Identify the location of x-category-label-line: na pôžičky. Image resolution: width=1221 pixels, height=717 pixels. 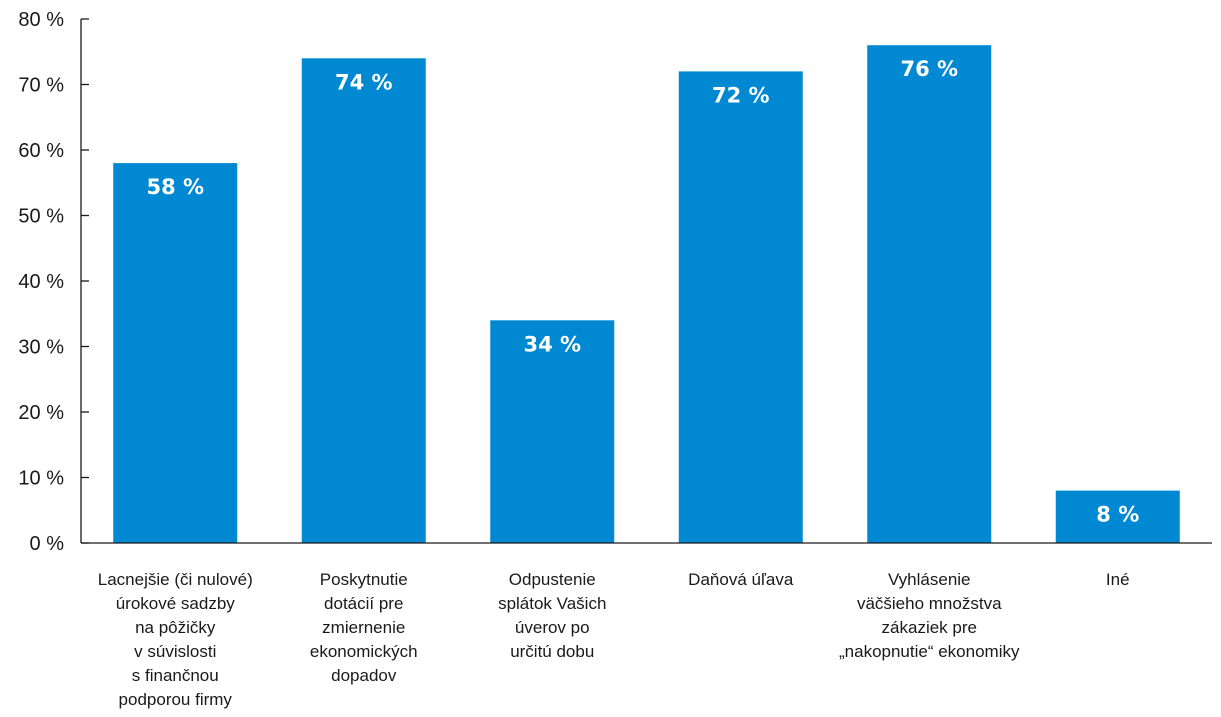
(175, 627).